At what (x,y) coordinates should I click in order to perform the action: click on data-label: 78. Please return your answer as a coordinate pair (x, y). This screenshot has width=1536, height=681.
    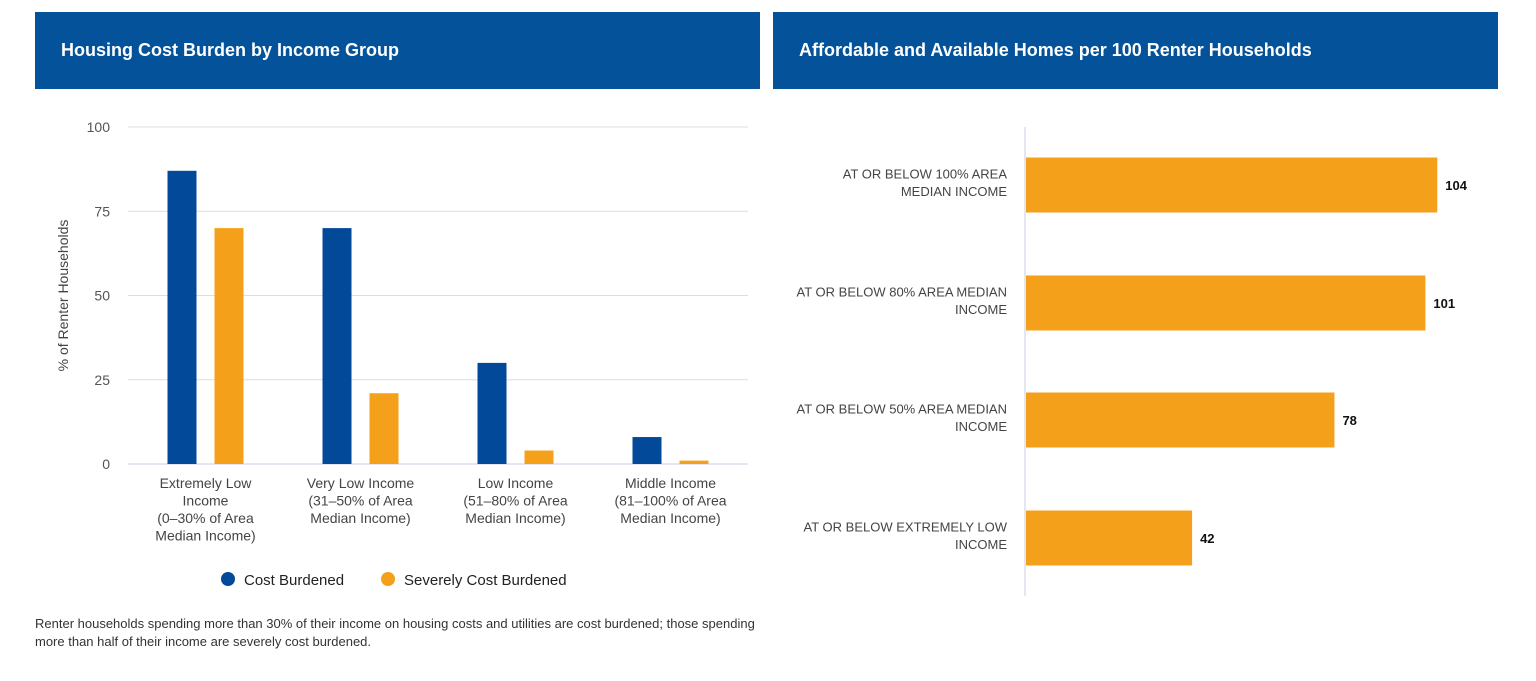
    Looking at the image, I should click on (1349, 420).